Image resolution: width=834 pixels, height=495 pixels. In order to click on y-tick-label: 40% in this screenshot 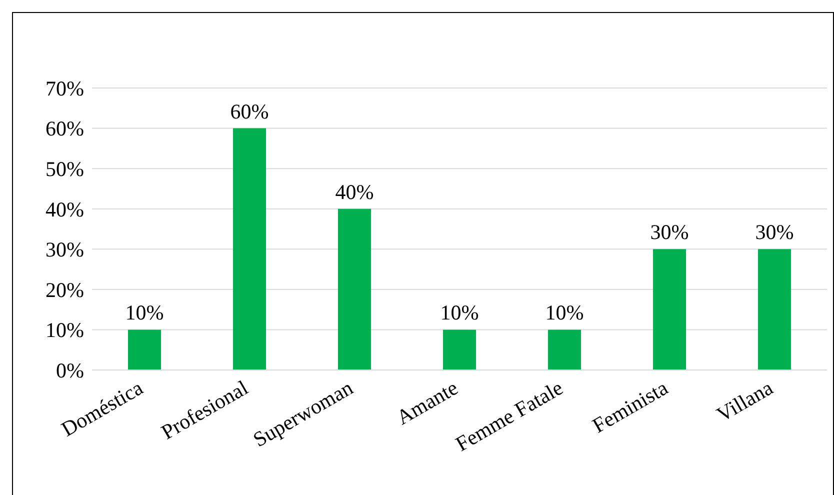, I will do `click(65, 209)`.